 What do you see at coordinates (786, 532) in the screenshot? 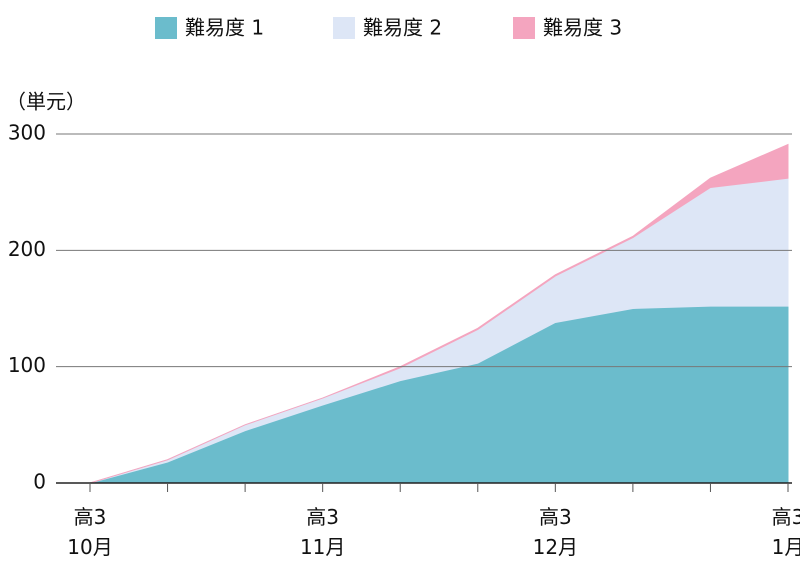
I see `x-tick-label: 高3 1月` at bounding box center [786, 532].